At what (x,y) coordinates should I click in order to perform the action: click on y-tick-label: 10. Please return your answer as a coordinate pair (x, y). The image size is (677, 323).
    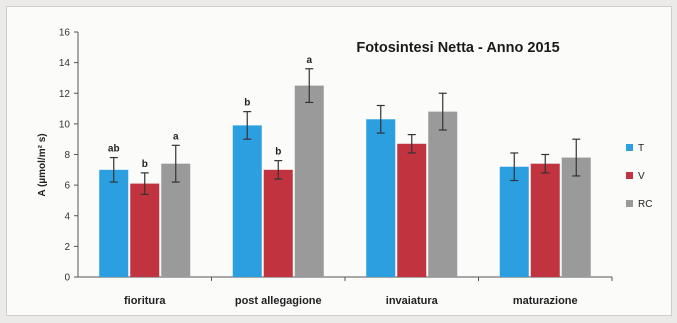
    Looking at the image, I should click on (65, 124).